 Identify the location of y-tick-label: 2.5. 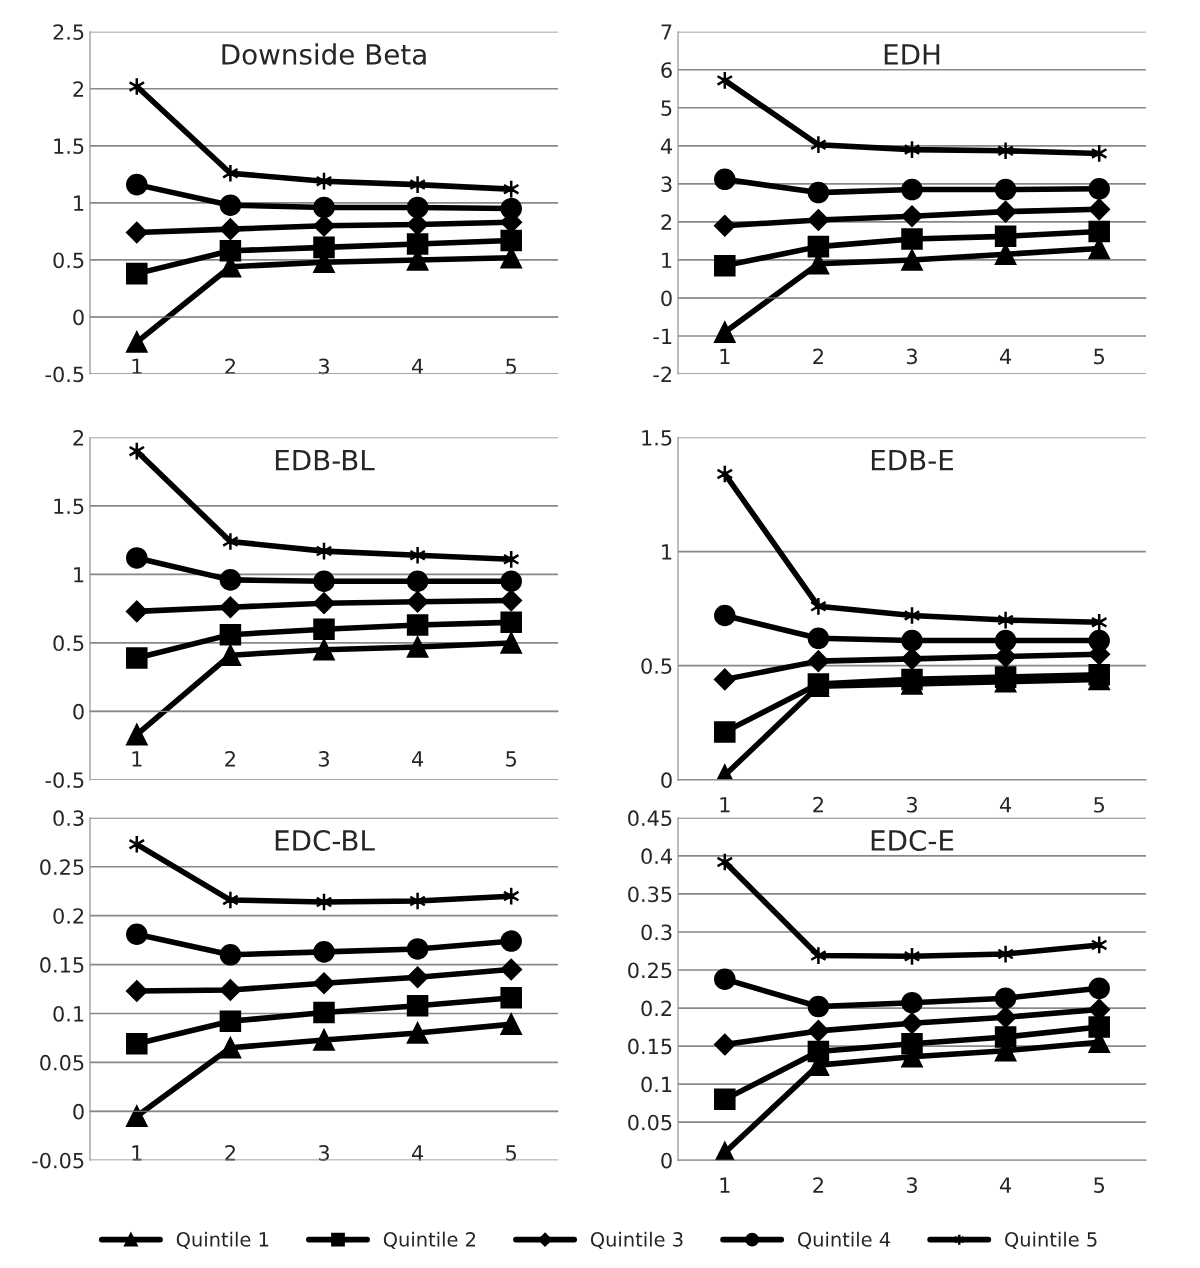
(68, 32).